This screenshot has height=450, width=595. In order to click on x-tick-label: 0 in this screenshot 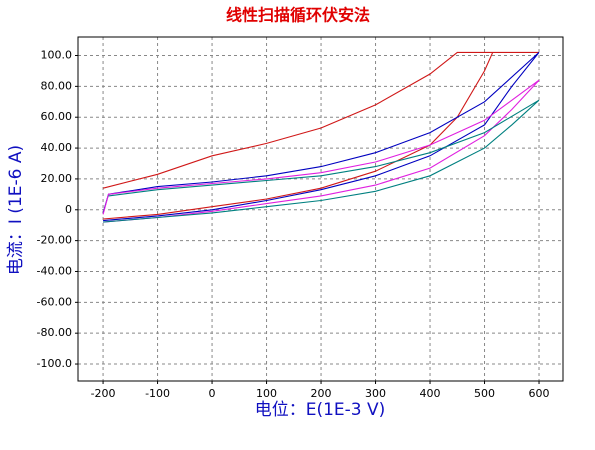, I will do `click(212, 393)`.